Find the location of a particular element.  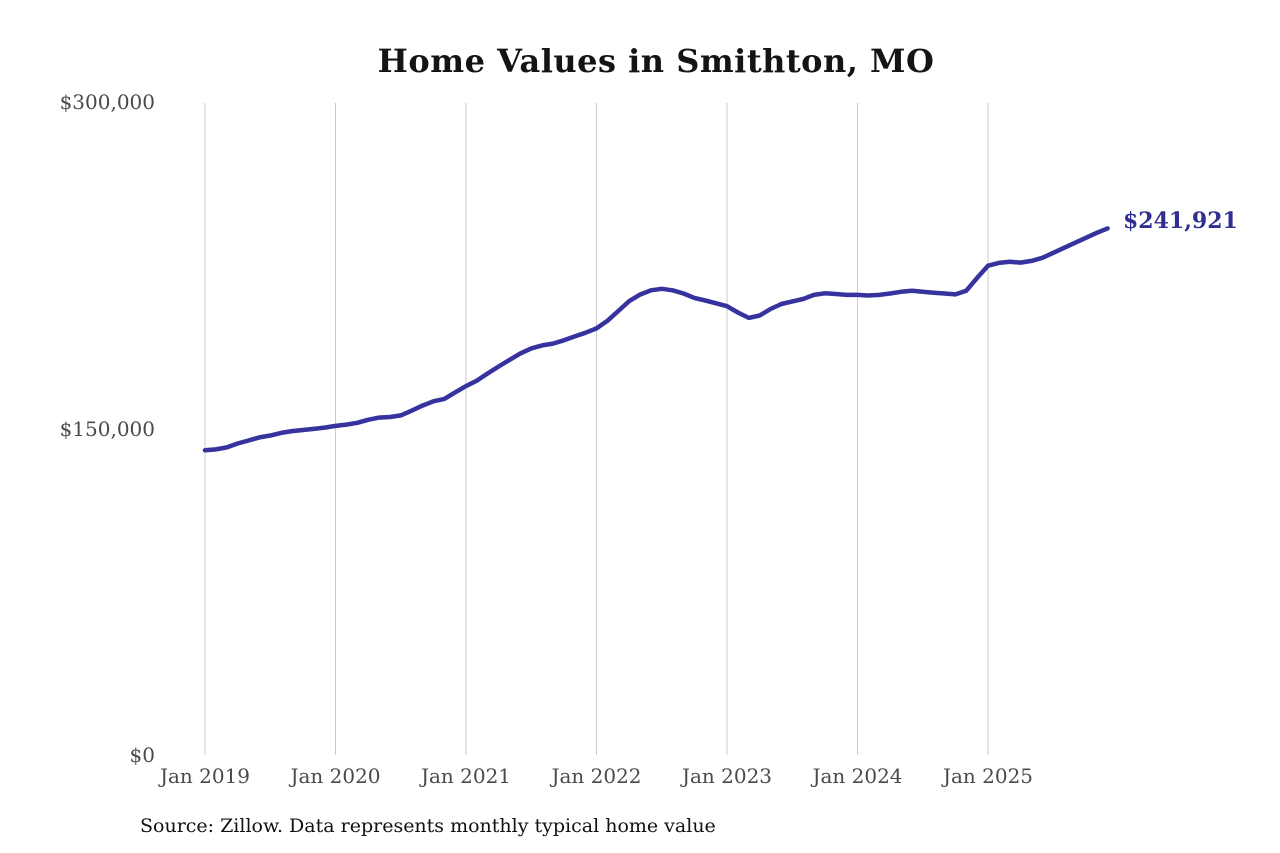

x-tick-label: Jan 2021 is located at coordinates (466, 776).